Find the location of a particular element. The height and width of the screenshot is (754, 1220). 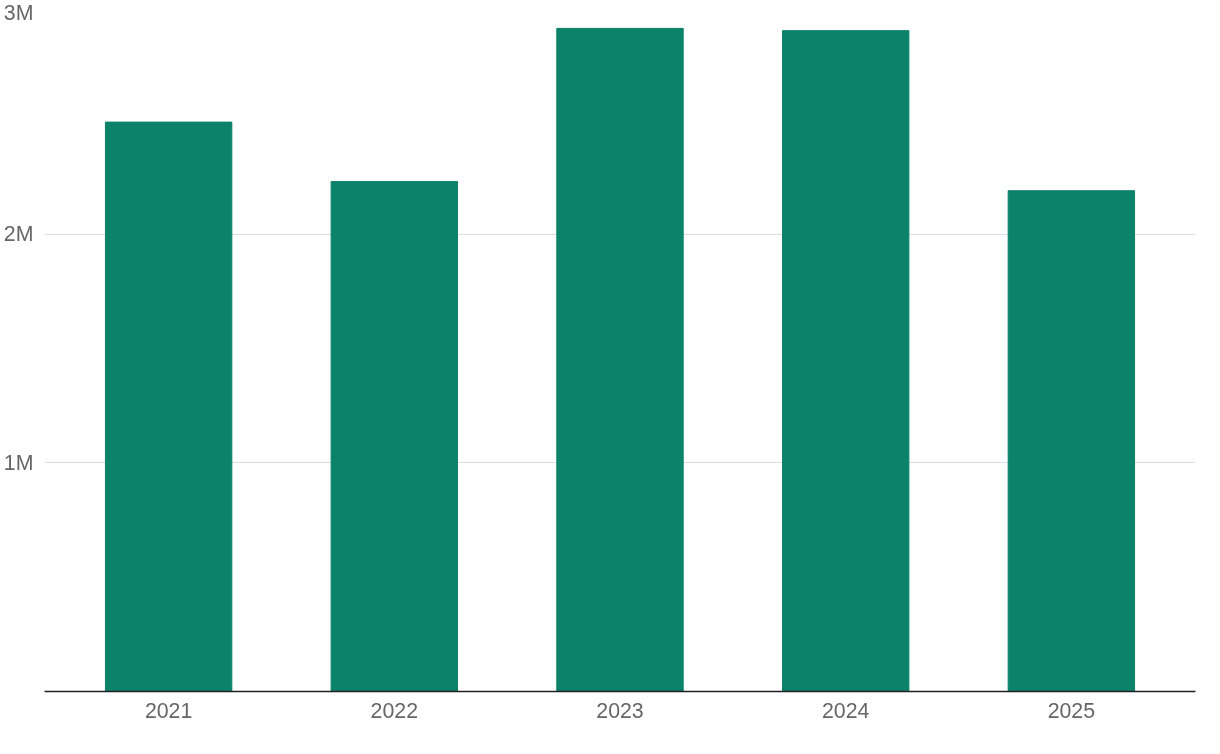

y-tick-label: 2M is located at coordinates (18, 234).